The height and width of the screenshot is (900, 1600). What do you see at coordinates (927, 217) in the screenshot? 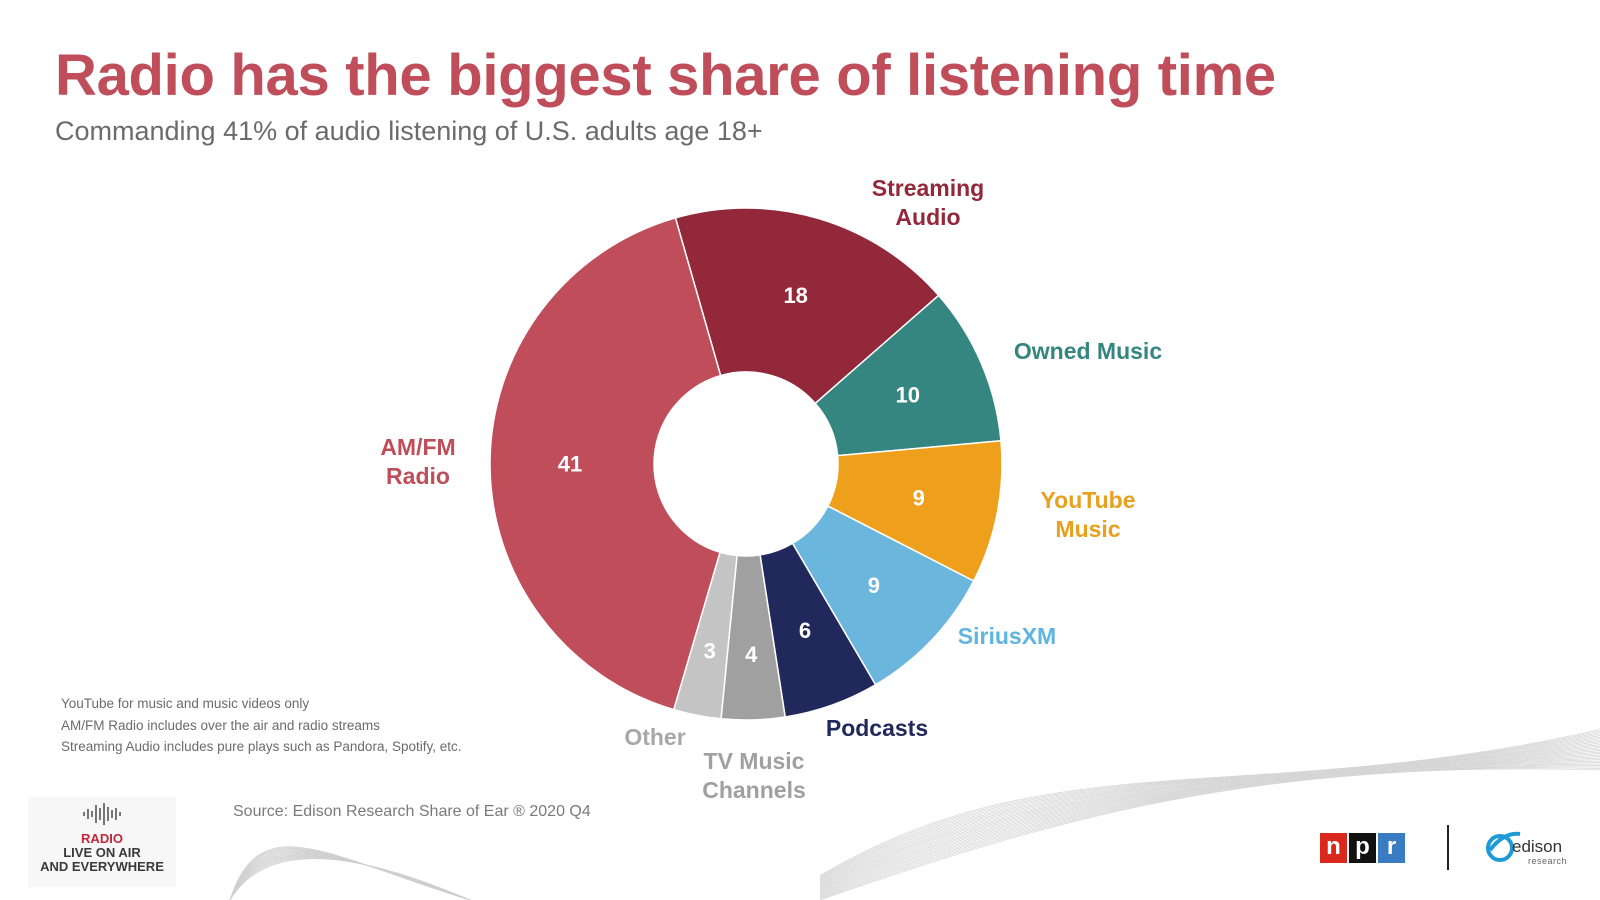
I see `slice-category-label: Audio` at bounding box center [927, 217].